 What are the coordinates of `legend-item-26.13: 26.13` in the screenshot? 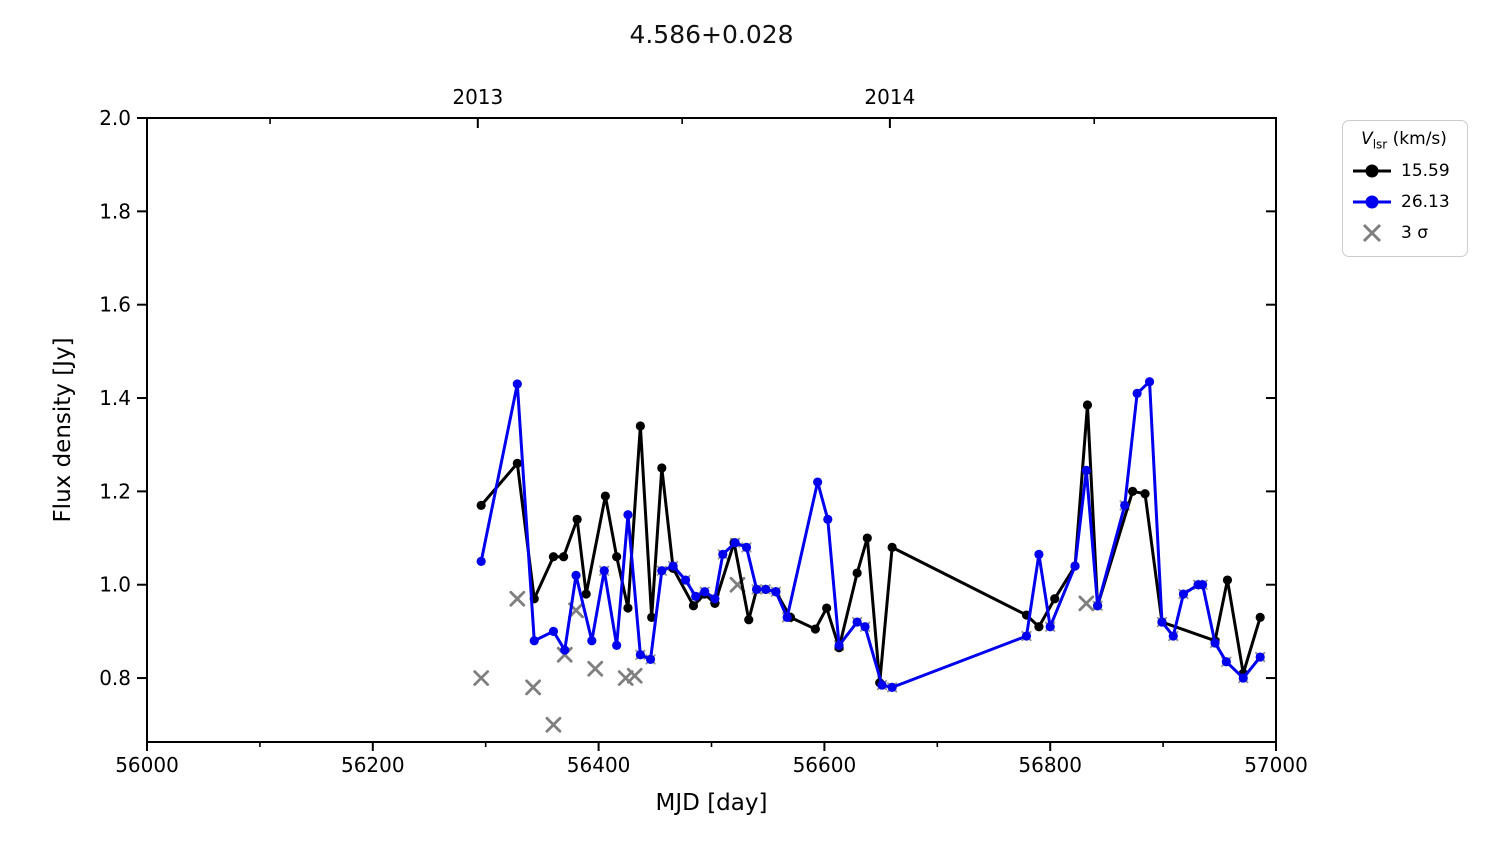 It's located at (1404, 201).